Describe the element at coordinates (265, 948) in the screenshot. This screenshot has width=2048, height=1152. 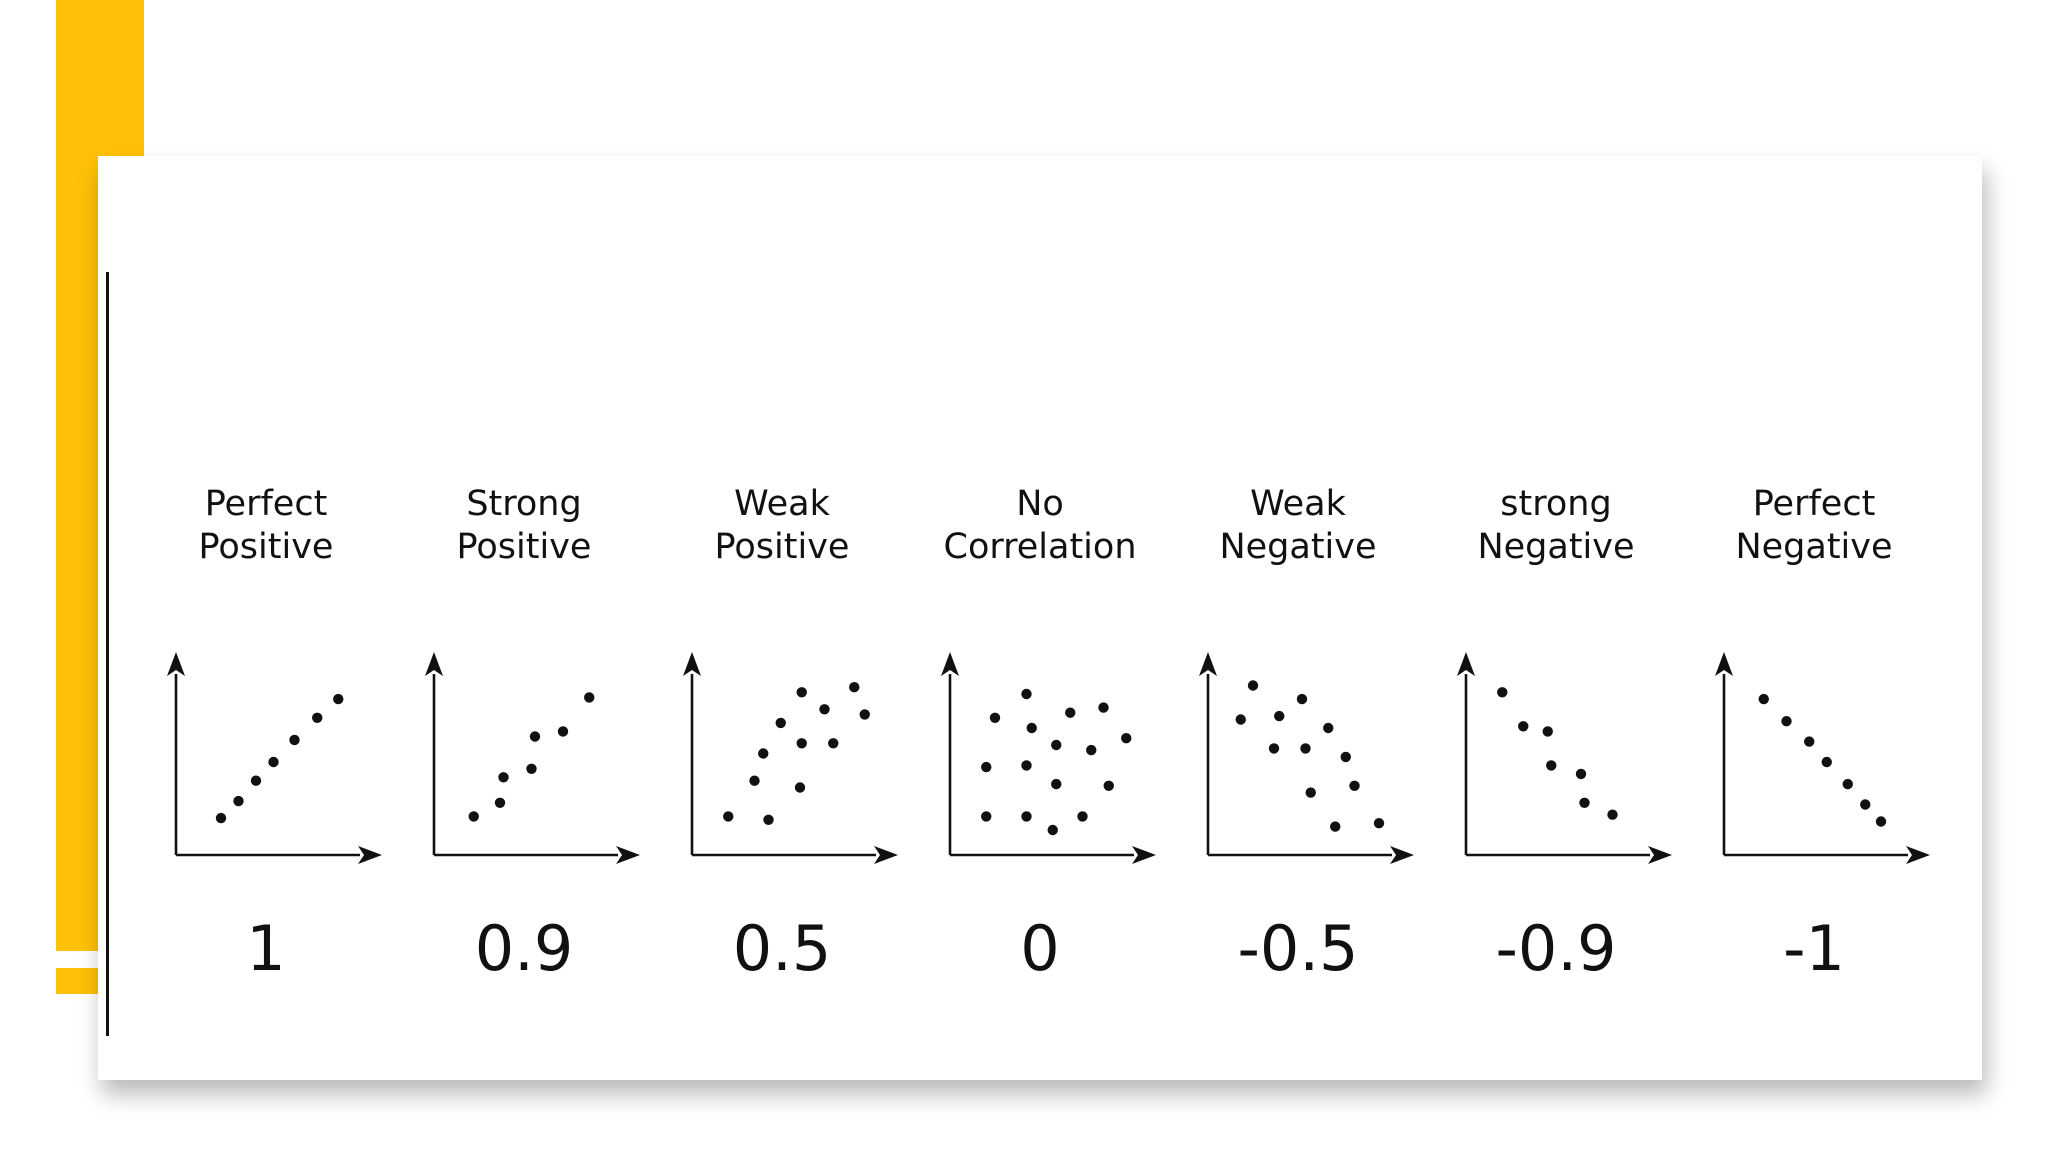
I see `correlation-value: 1` at that location.